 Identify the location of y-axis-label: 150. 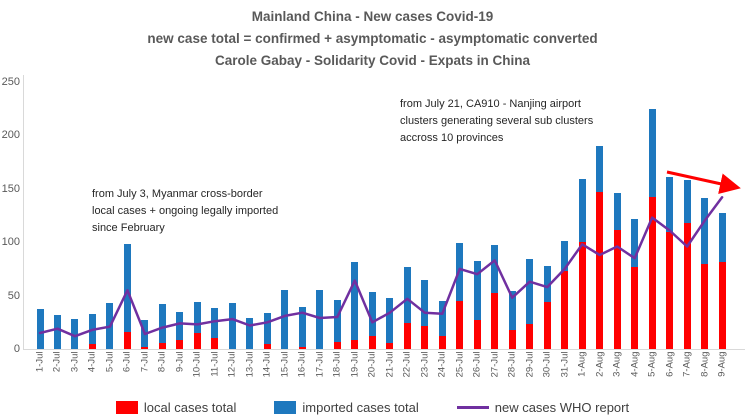
(10, 188).